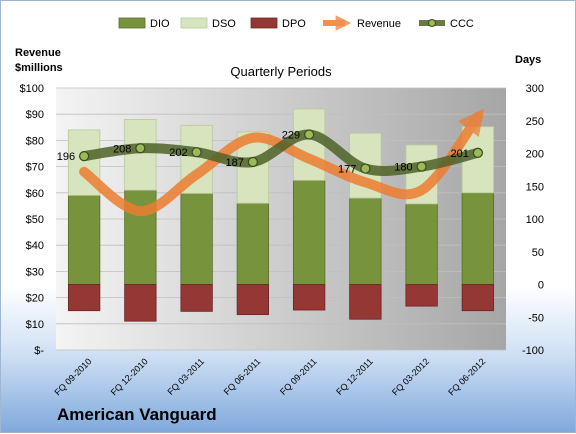  Describe the element at coordinates (291, 136) in the screenshot. I see `ccc-data-label: 229` at that location.